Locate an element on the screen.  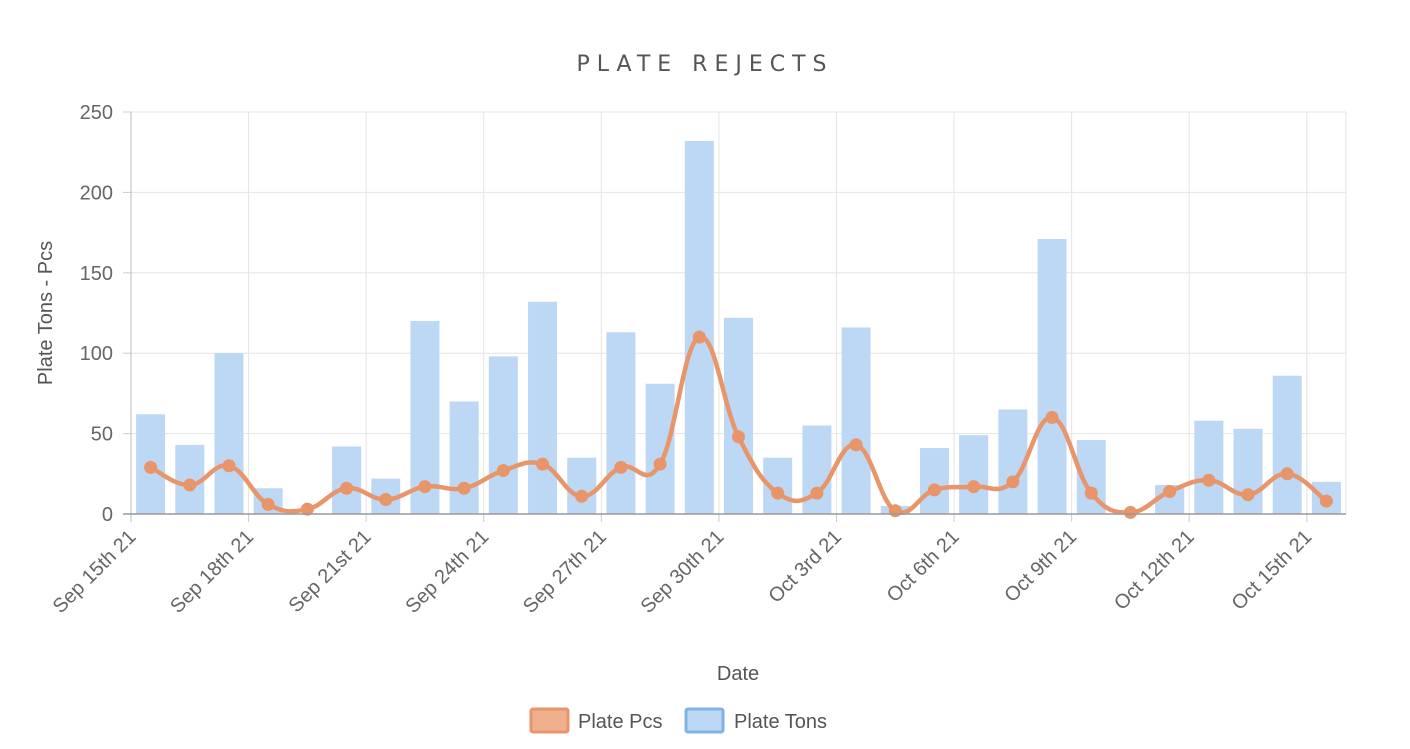
chart-title: PLATE REJECTS is located at coordinates (705, 64).